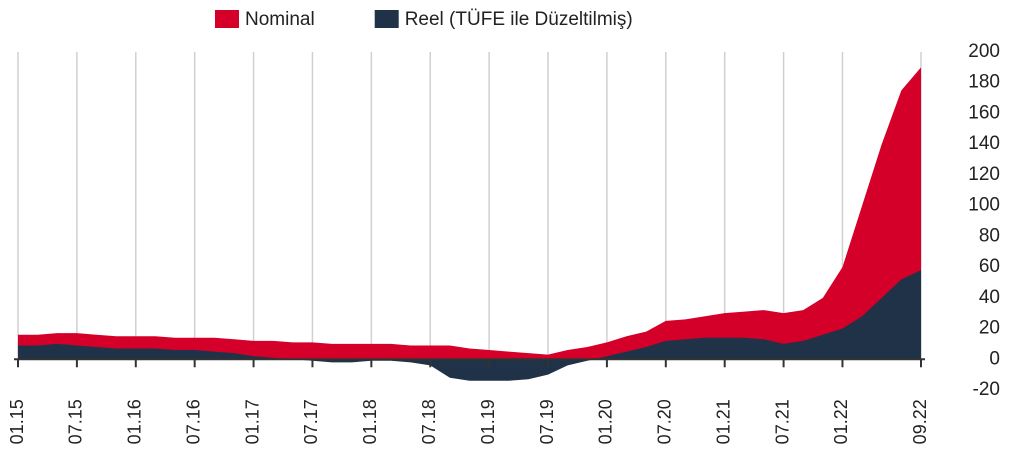  I want to click on x-tick-label: 07.20, so click(665, 421).